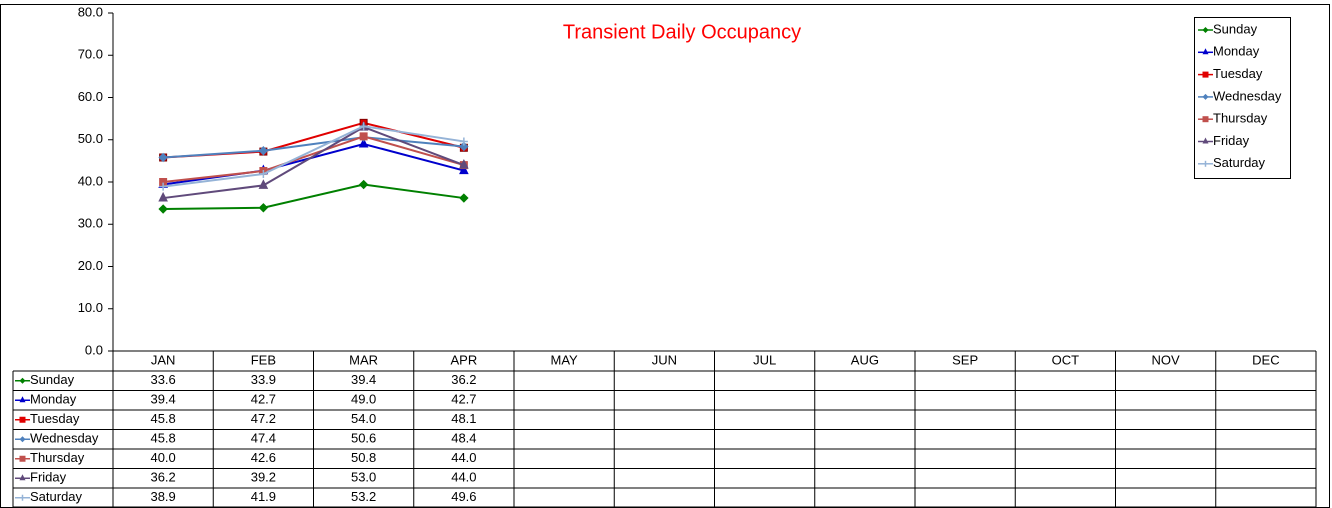 Image resolution: width=1332 pixels, height=508 pixels. What do you see at coordinates (263, 496) in the screenshot?
I see `table-cell: 41.9` at bounding box center [263, 496].